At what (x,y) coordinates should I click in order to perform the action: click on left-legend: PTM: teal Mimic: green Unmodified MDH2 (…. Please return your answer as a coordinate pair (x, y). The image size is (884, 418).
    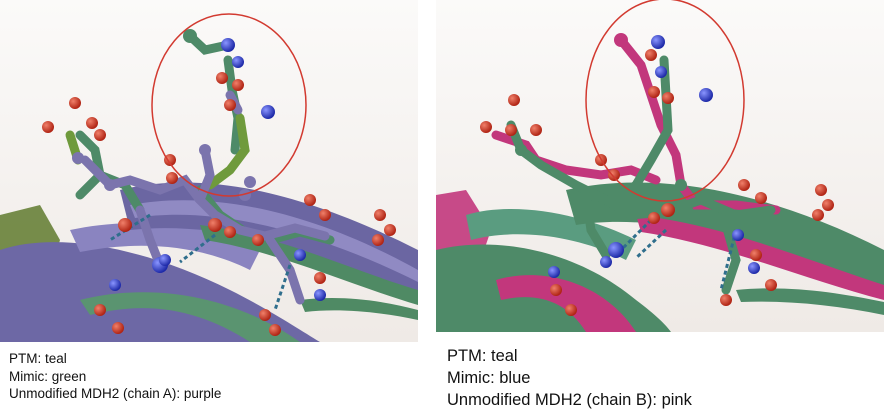
    Looking at the image, I should click on (115, 376).